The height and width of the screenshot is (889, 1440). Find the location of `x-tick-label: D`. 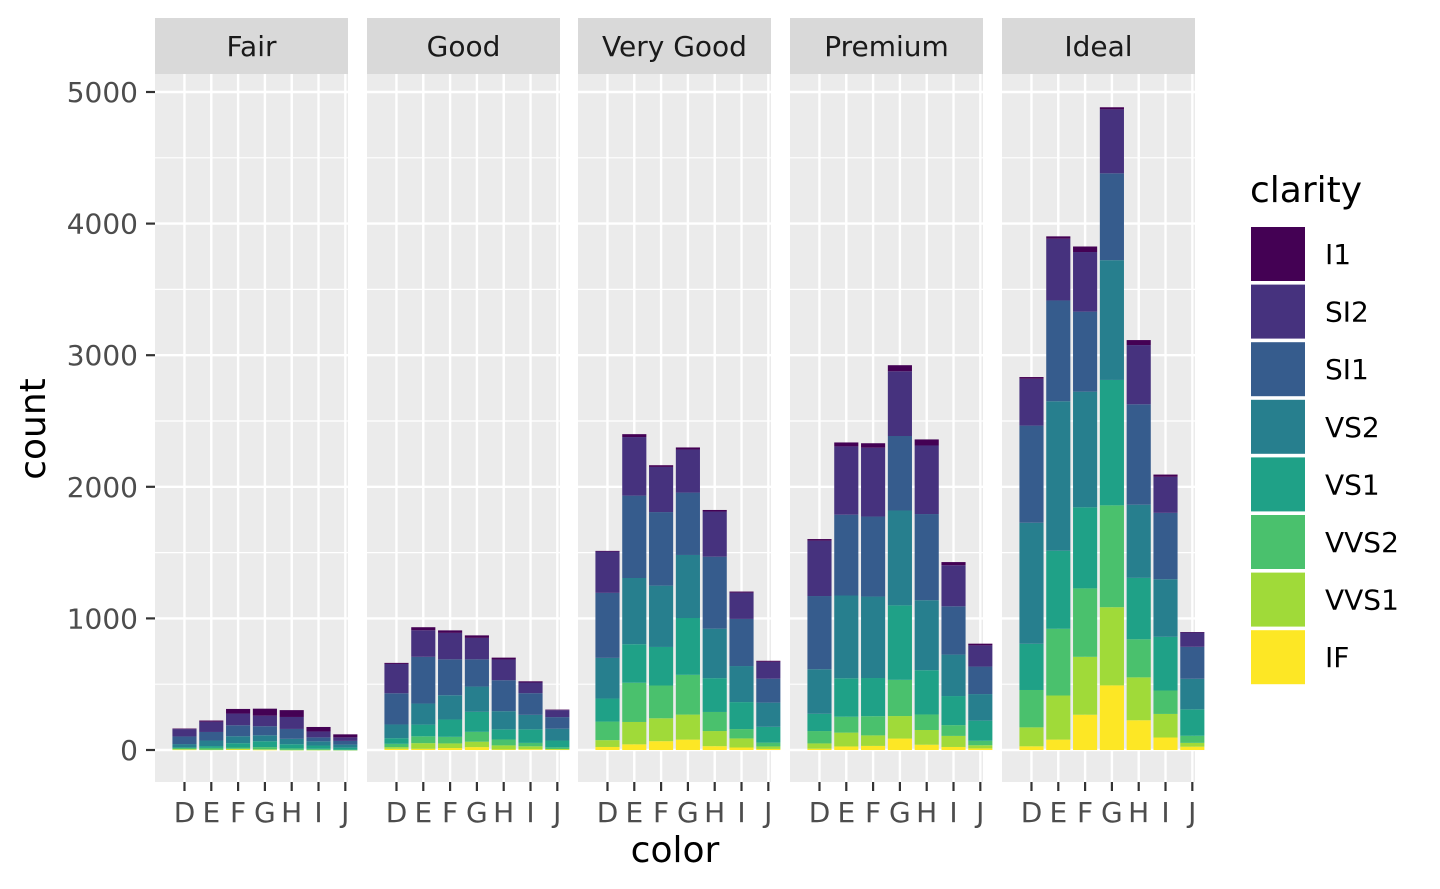

x-tick-label: D is located at coordinates (820, 812).